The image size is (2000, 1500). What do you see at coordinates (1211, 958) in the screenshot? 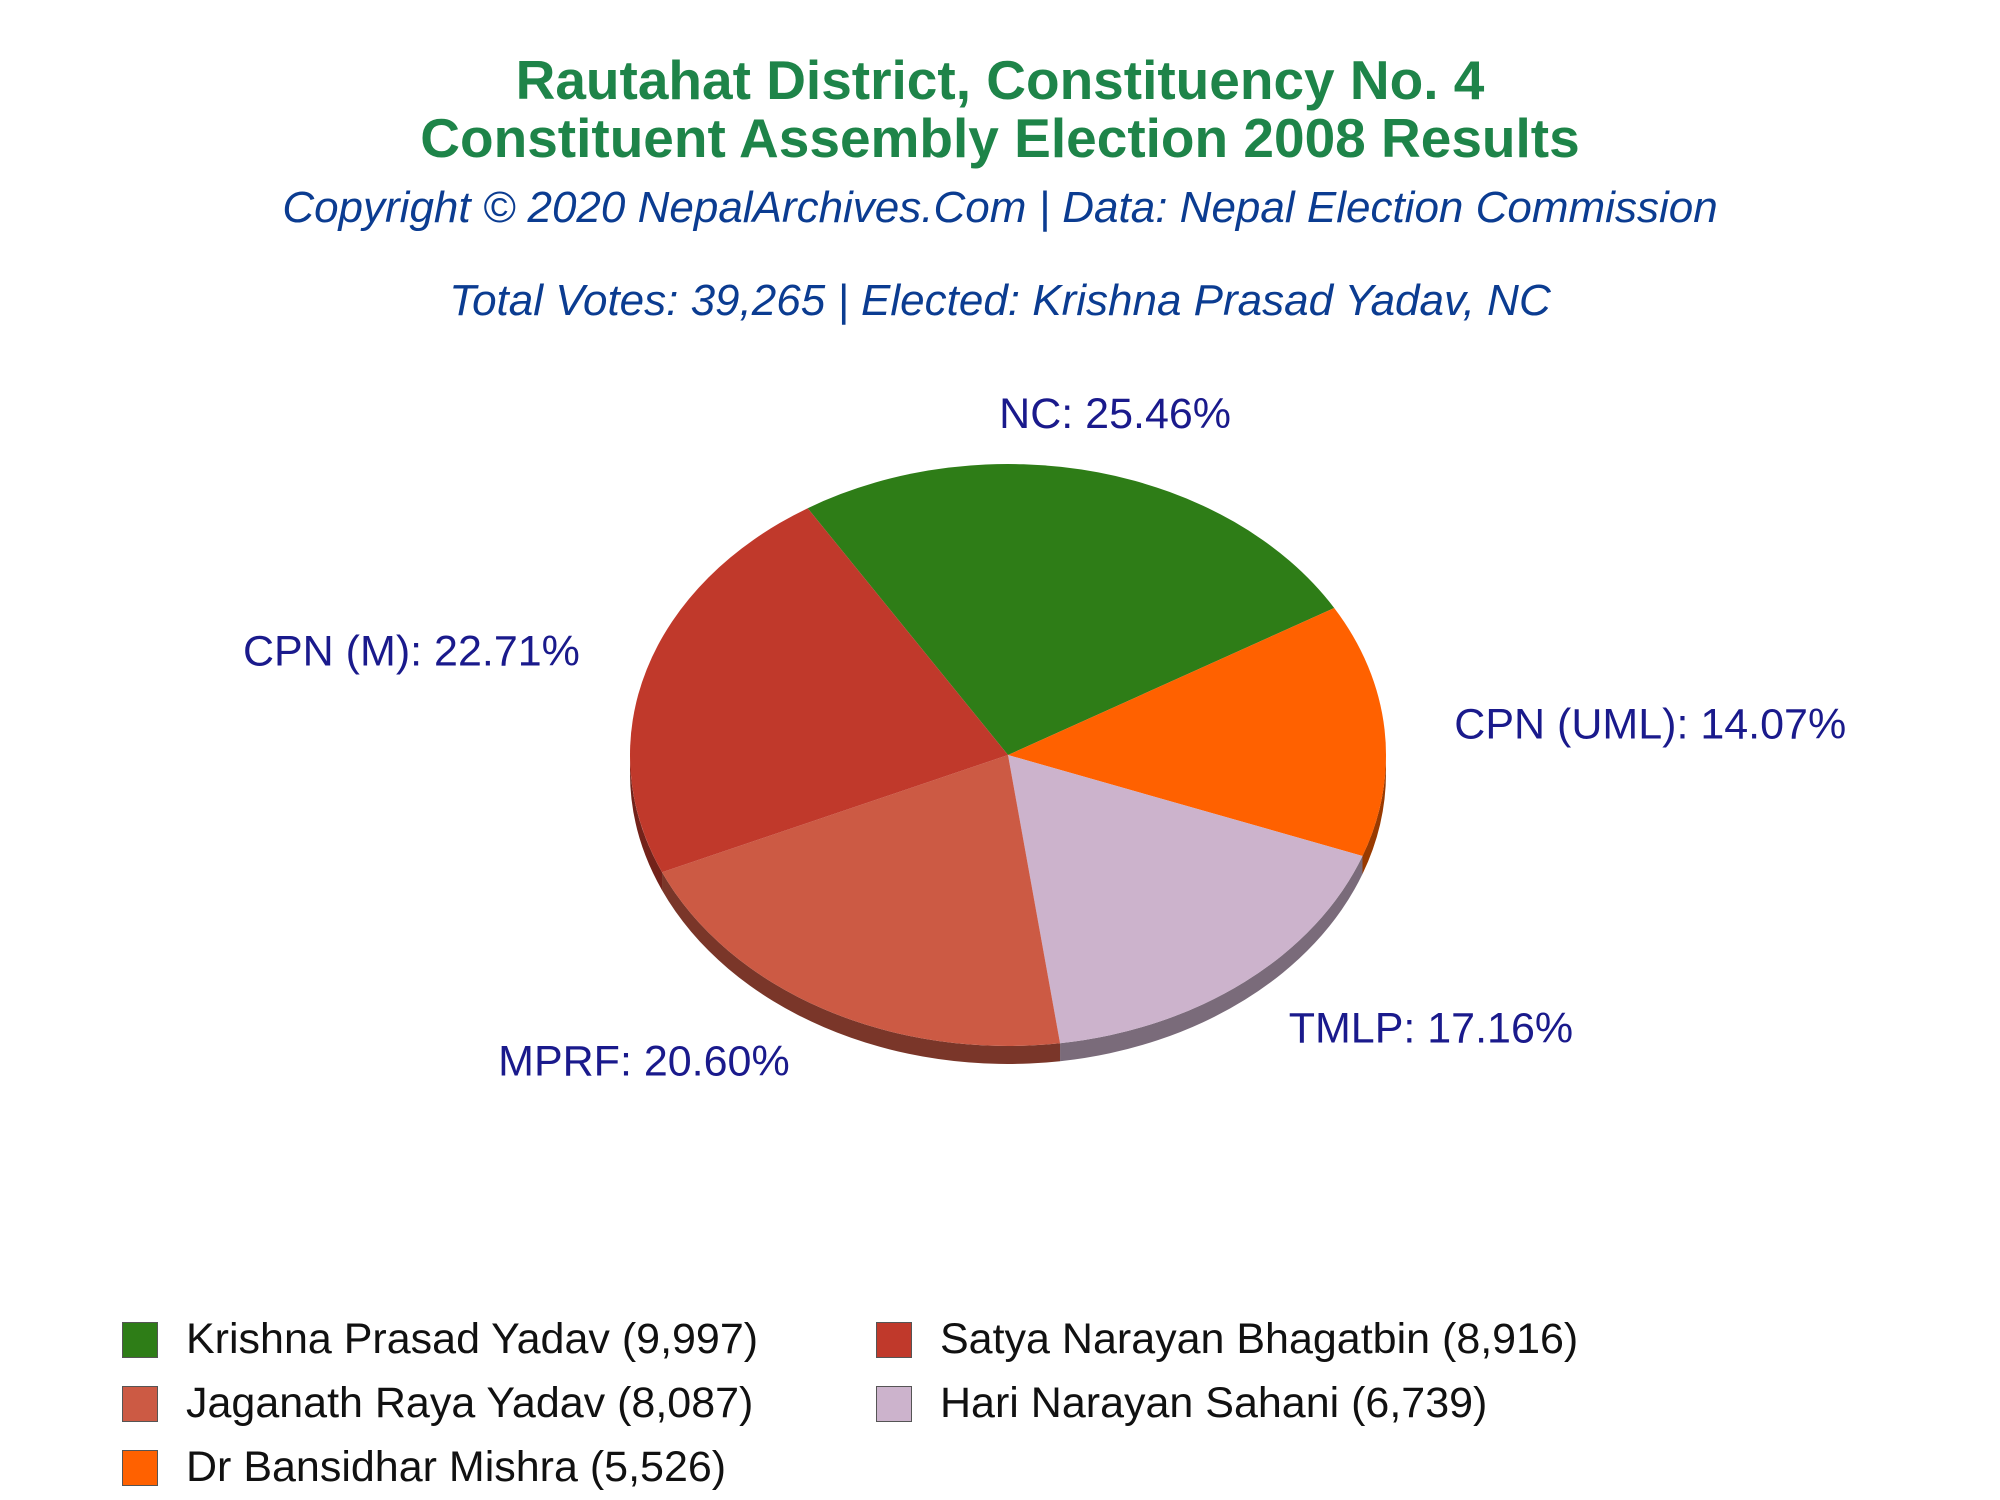
I see `pie-side-tmlp` at bounding box center [1211, 958].